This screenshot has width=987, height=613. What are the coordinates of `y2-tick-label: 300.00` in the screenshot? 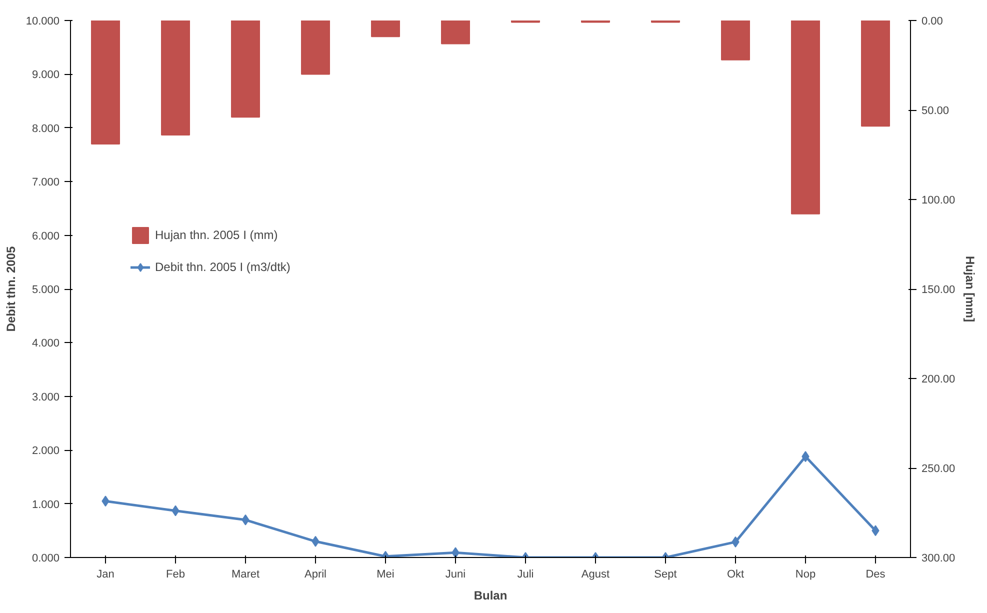 It's located at (939, 558).